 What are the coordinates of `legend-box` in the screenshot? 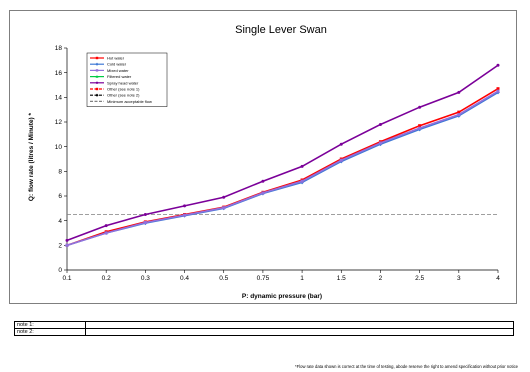 It's located at (127, 79).